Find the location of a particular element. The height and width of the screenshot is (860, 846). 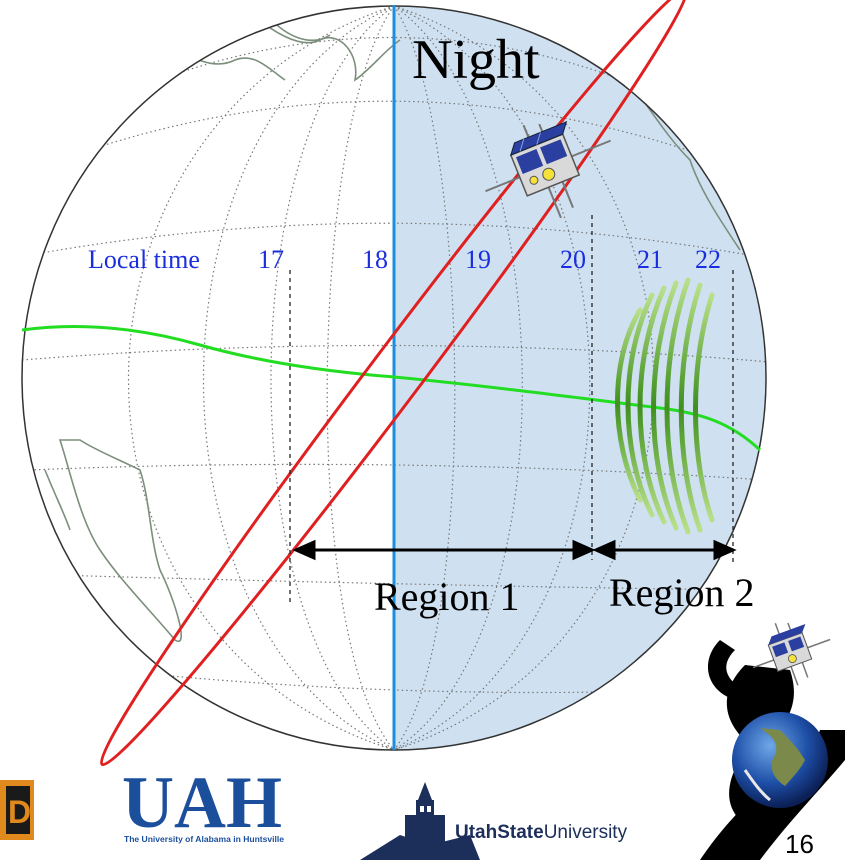

aurora-emission is located at coordinates (665, 406).